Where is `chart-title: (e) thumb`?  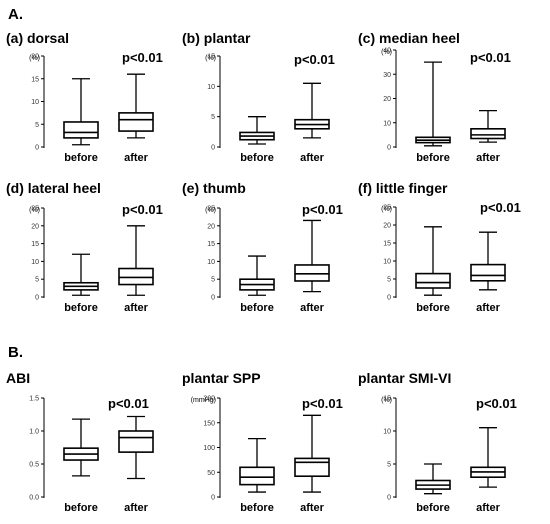 chart-title: (e) thumb is located at coordinates (214, 188).